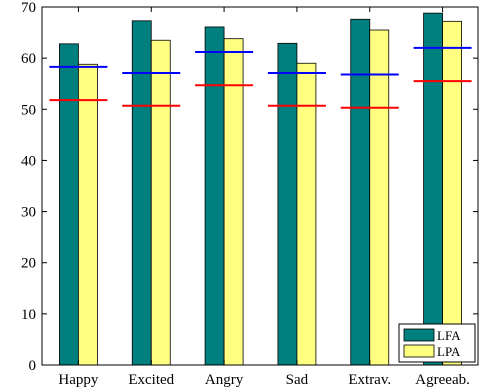  Describe the element at coordinates (78, 380) in the screenshot. I see `x-tick-label: Happy` at that location.